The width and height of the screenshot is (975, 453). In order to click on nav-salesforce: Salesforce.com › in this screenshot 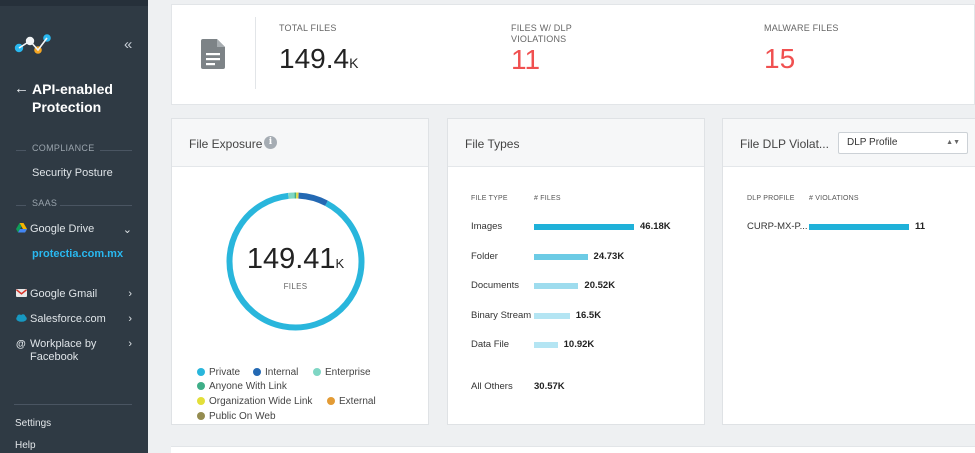, I will do `click(77, 319)`.